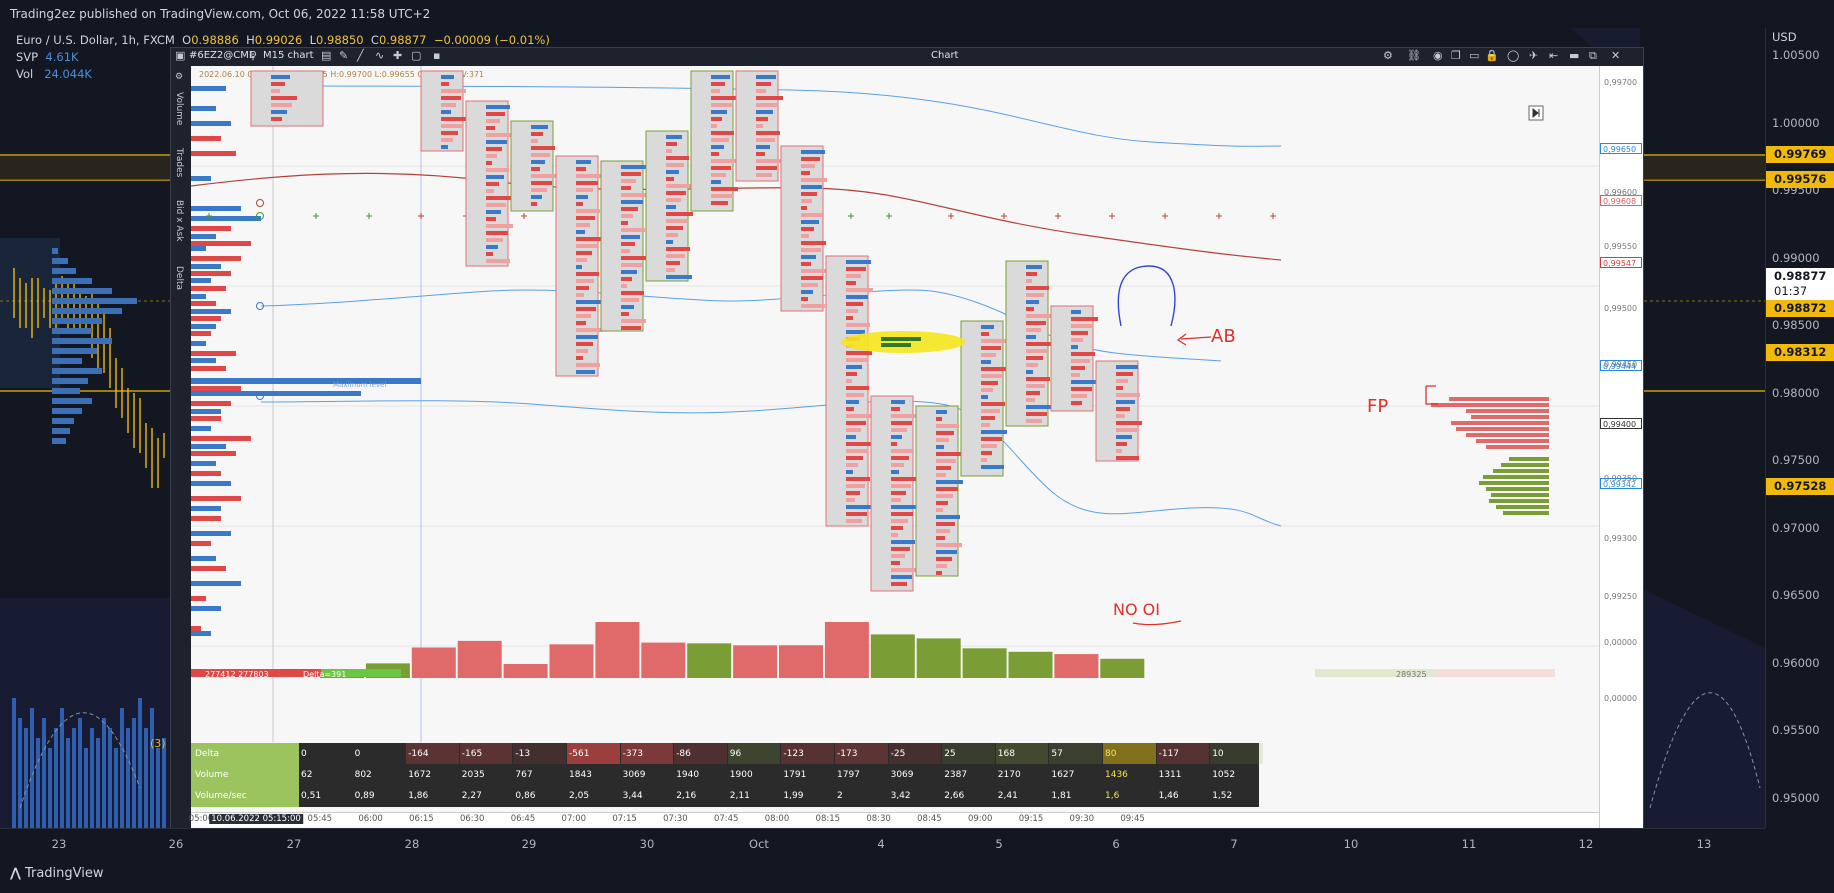 The image size is (1834, 893). Describe the element at coordinates (437, 55) in the screenshot. I see `save-icon: ▪` at that location.